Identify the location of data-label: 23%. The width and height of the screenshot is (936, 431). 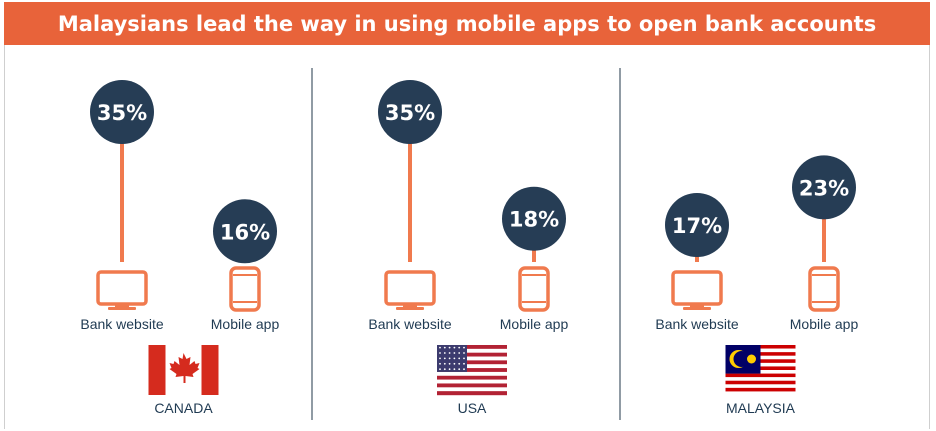
(824, 188).